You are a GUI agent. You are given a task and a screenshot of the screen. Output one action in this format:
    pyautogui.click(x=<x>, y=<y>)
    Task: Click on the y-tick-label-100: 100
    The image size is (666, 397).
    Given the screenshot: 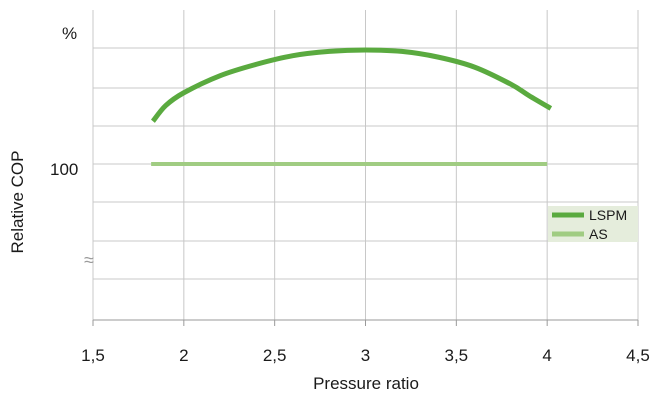 What is the action you would take?
    pyautogui.click(x=64, y=169)
    